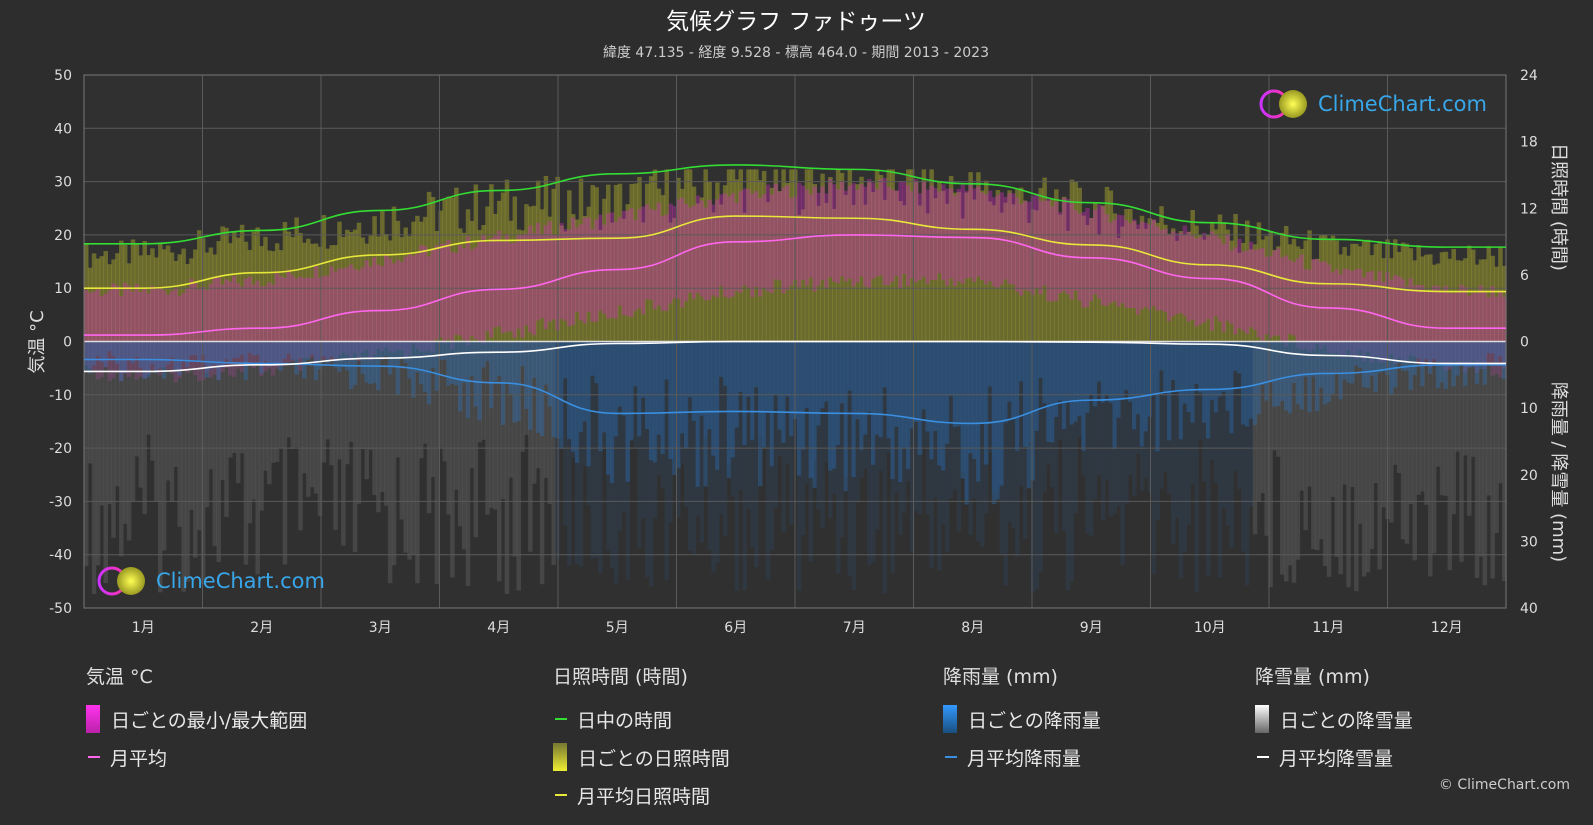  Describe the element at coordinates (1022, 757) in the screenshot. I see `legend-item: 月平均降雨量` at that location.